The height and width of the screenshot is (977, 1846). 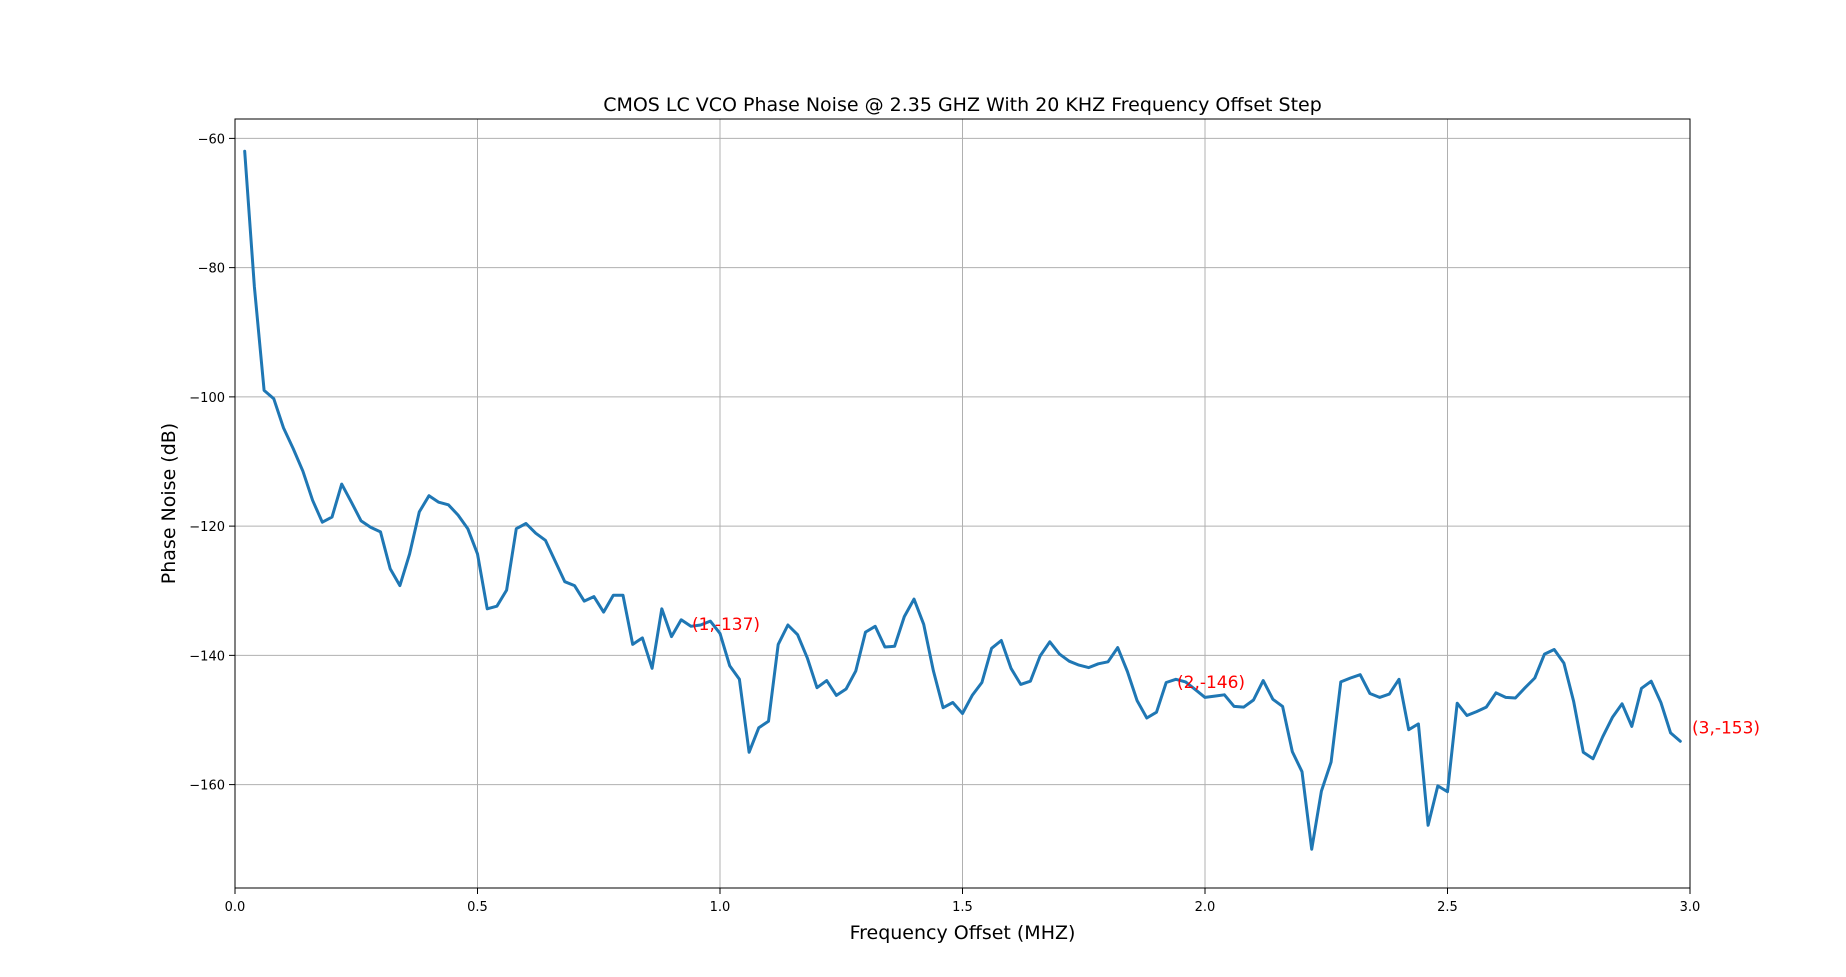 What do you see at coordinates (212, 463) in the screenshot?
I see `y-axis-ticks: −60 −80 −100 −120 −140 −160` at bounding box center [212, 463].